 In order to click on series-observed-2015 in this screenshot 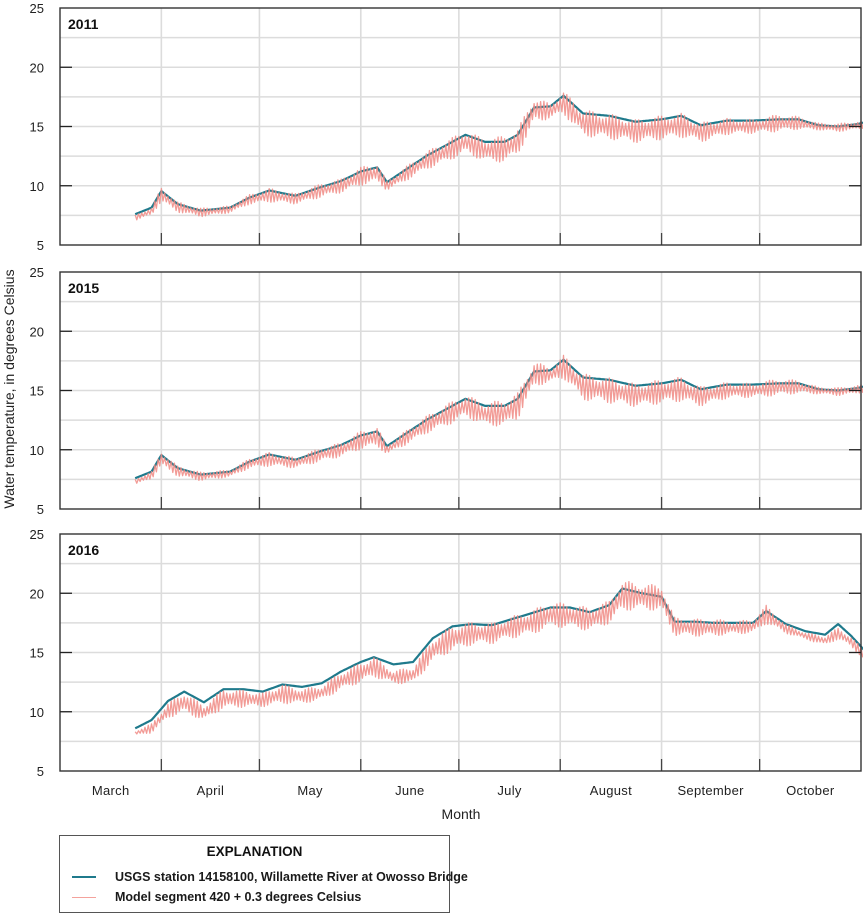, I will do `click(498, 419)`.